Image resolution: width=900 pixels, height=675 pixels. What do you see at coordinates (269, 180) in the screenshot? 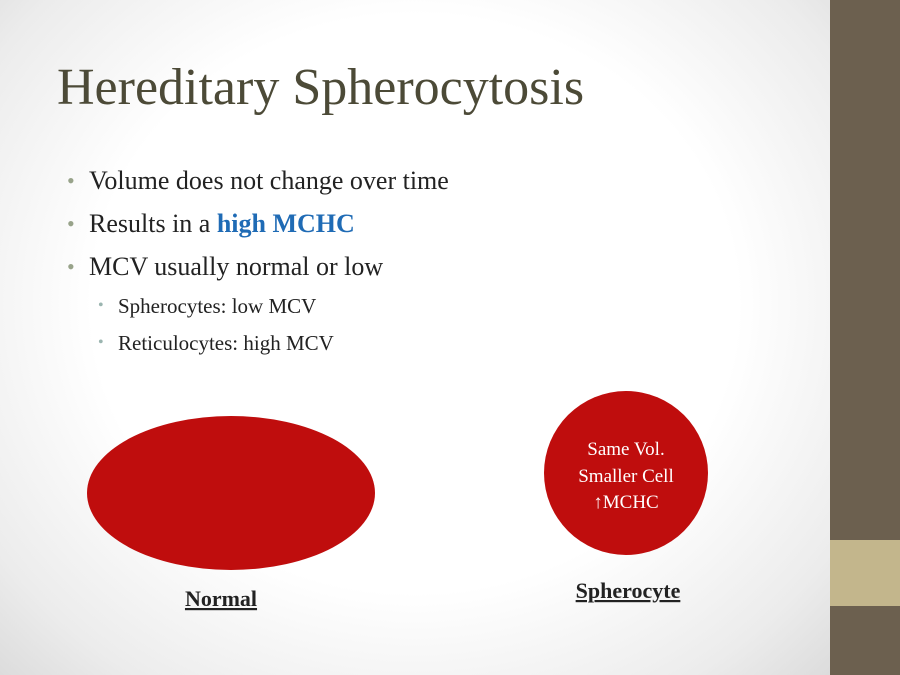
I see `bullet-text: Volume does not change over time` at bounding box center [269, 180].